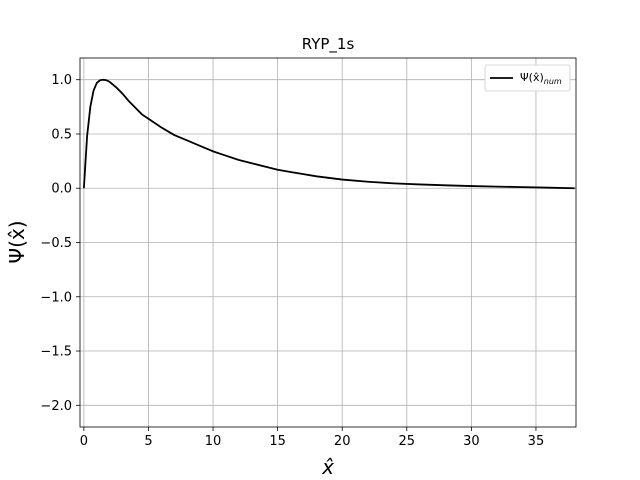  I want to click on x-axis-label: x̂, so click(327, 467).